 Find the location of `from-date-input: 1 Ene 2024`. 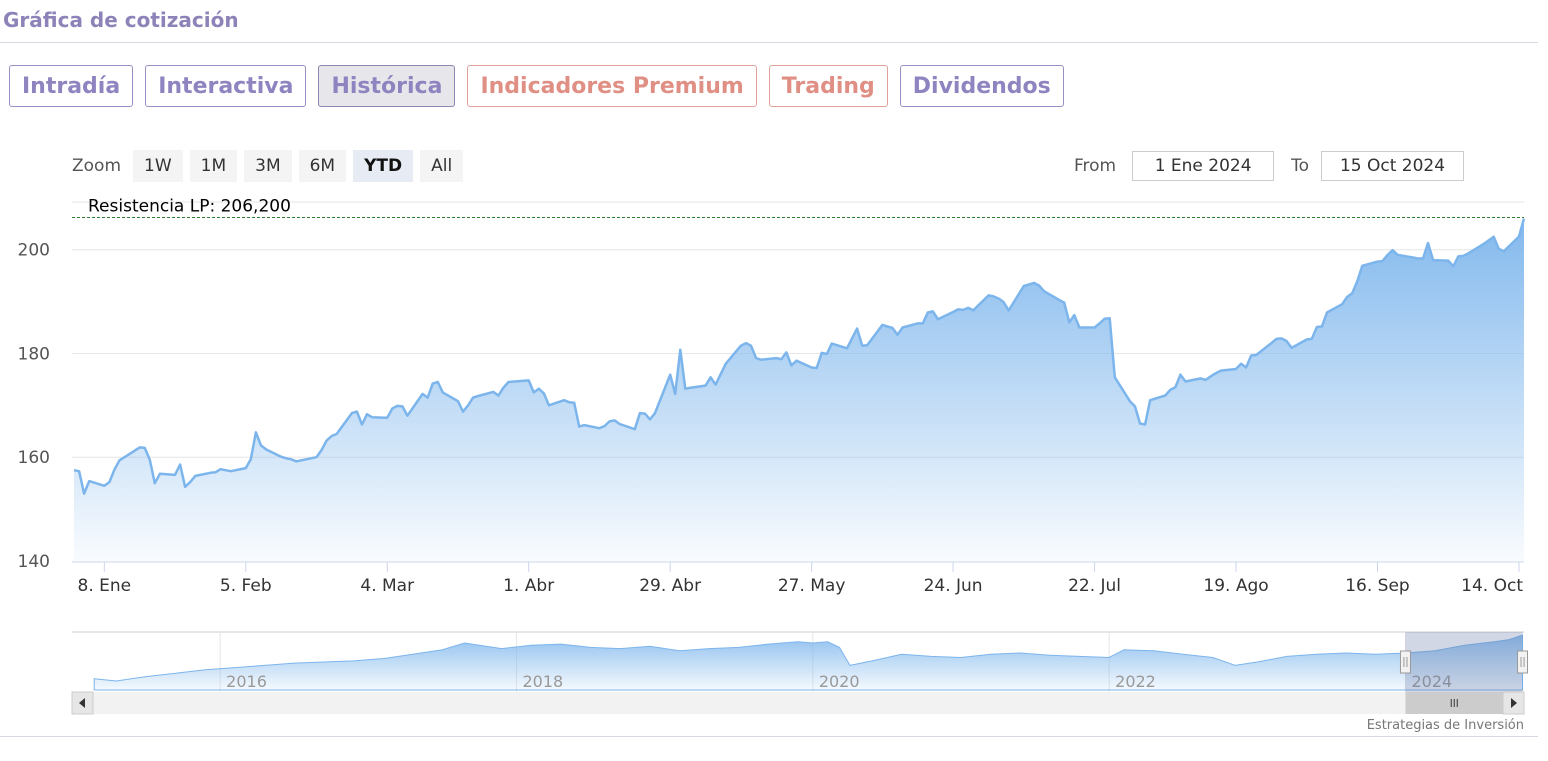

from-date-input: 1 Ene 2024 is located at coordinates (1203, 166).